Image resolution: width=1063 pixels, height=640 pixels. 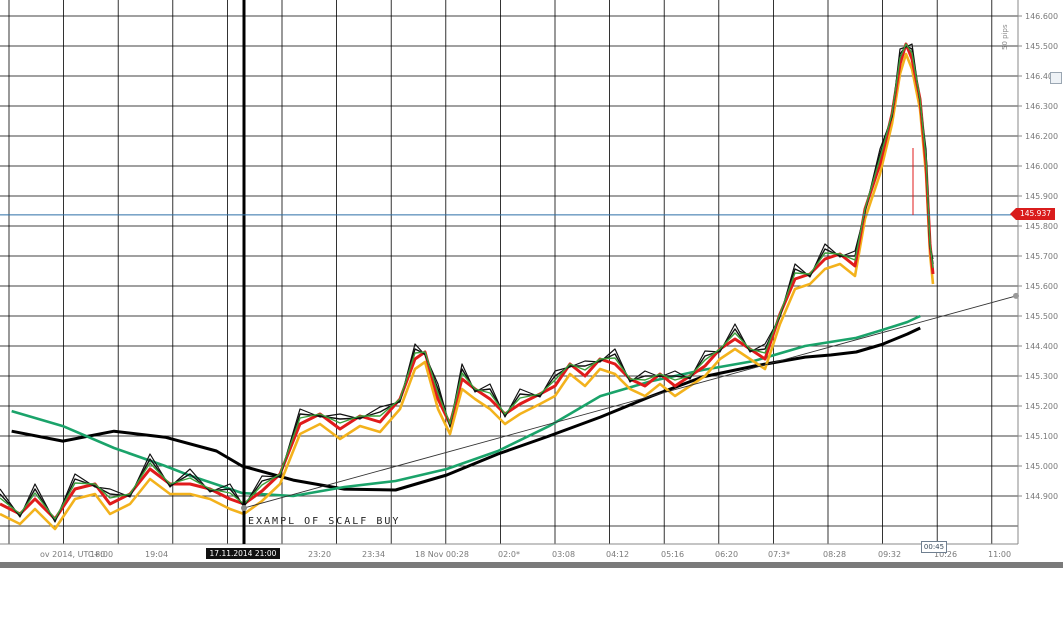 I want to click on y-tick-label: 145.000, so click(x=1041, y=466).